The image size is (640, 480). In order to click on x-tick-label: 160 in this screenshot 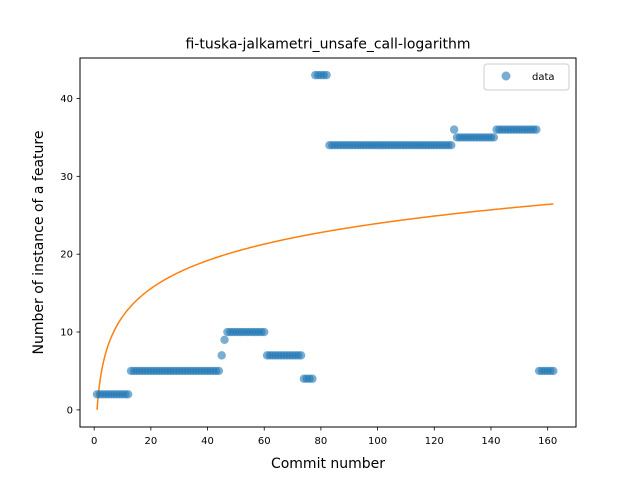, I will do `click(547, 441)`.